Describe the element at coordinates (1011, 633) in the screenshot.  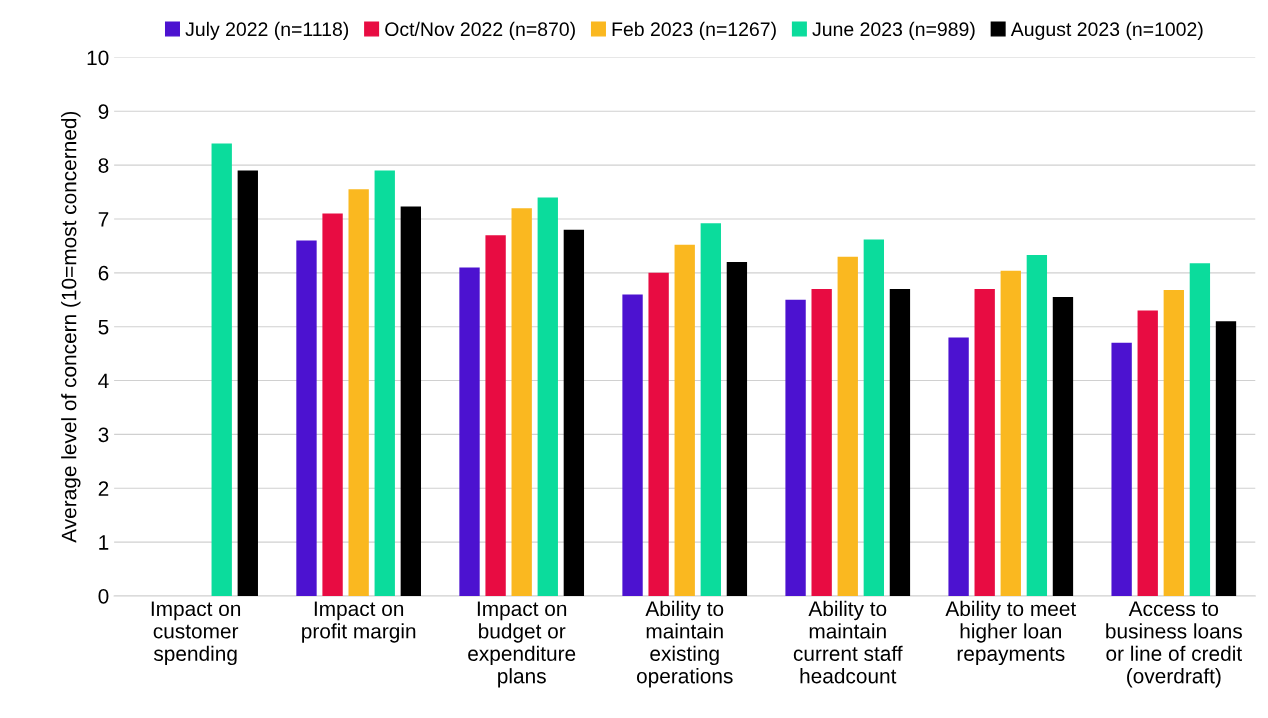
I see `x-tick-label: Ability to meet higher loan repayments` at that location.